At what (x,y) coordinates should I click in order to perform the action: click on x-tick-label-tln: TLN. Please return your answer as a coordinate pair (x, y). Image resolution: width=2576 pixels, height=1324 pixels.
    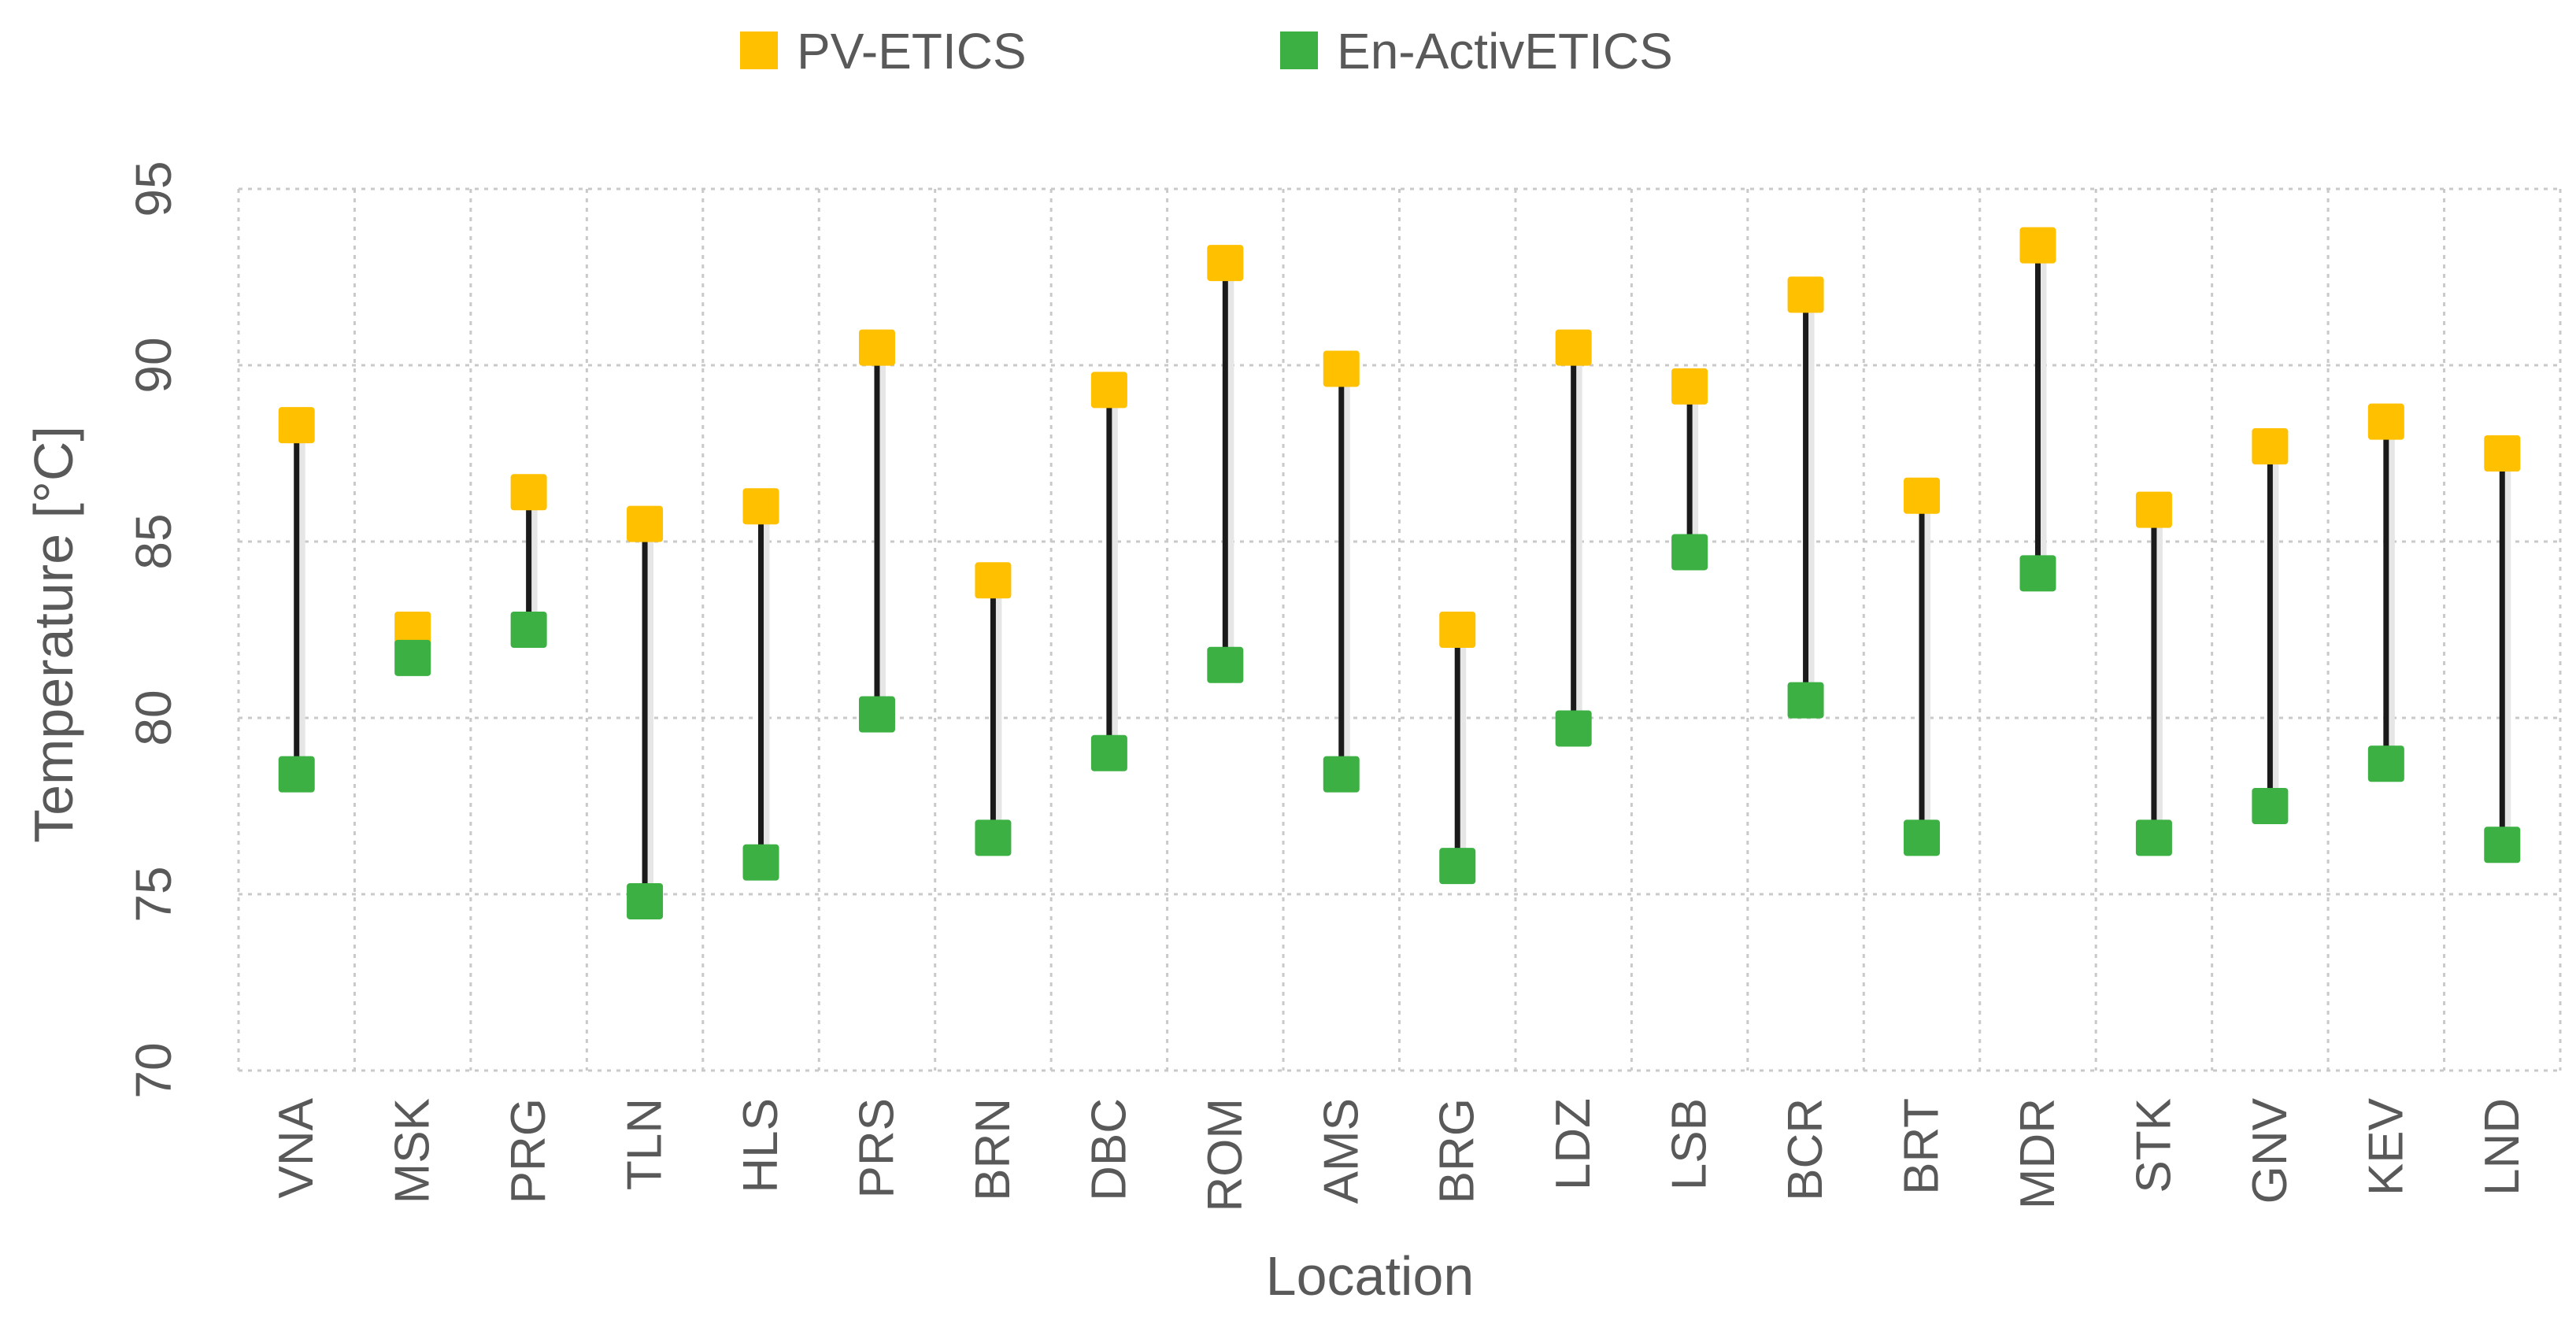
    Looking at the image, I should click on (645, 1144).